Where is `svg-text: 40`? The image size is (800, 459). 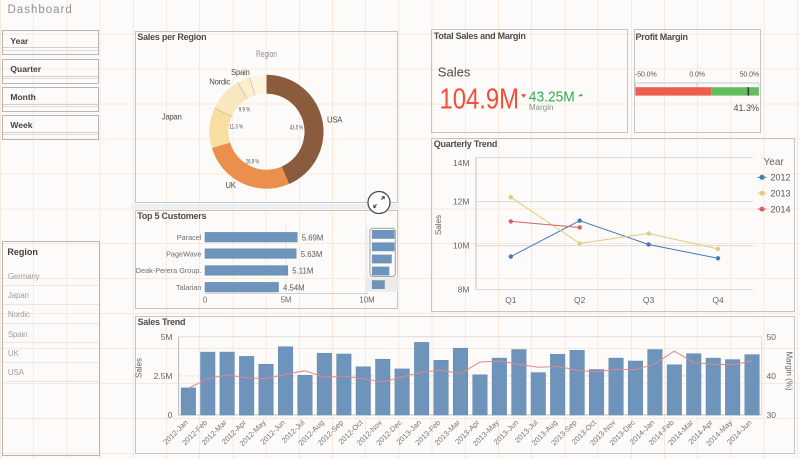
svg-text: 40 is located at coordinates (772, 376).